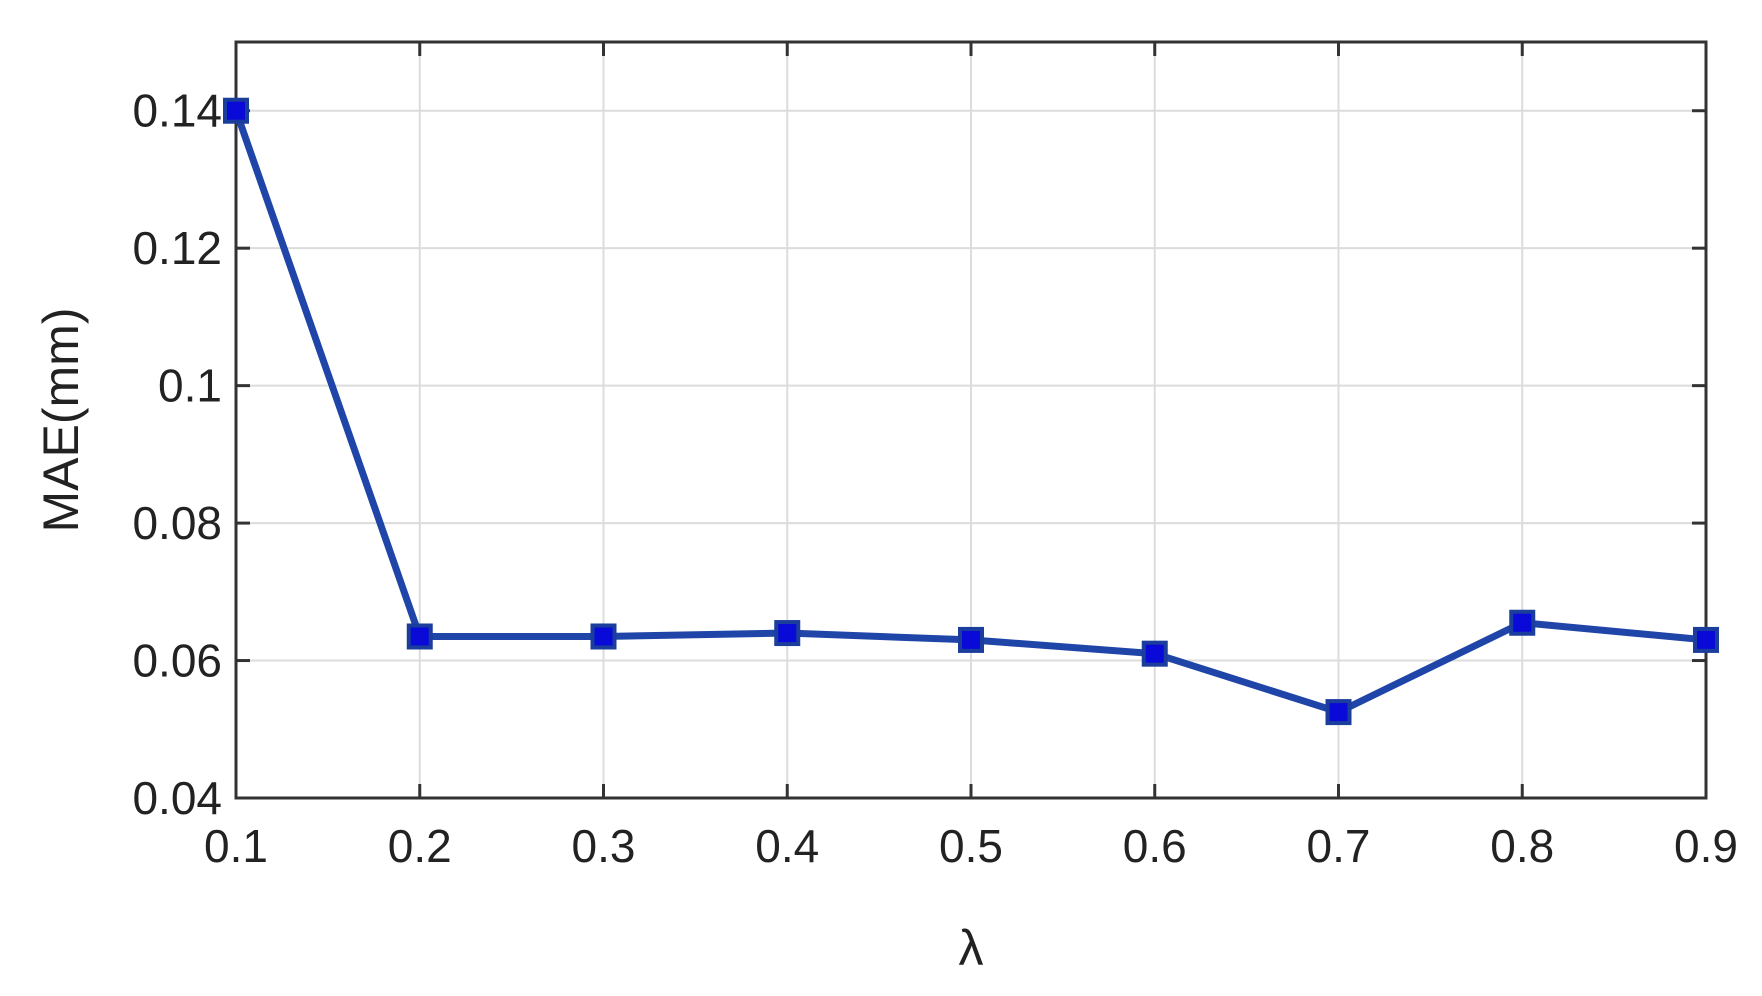  What do you see at coordinates (971, 846) in the screenshot?
I see `x-tick-label: 0.5` at bounding box center [971, 846].